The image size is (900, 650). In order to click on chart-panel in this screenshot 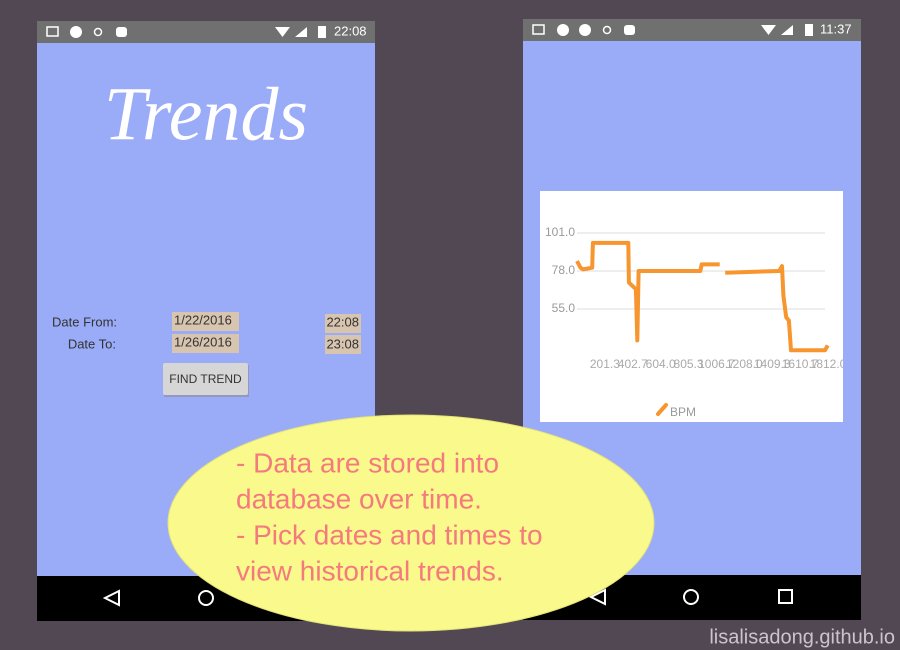, I will do `click(691, 306)`.